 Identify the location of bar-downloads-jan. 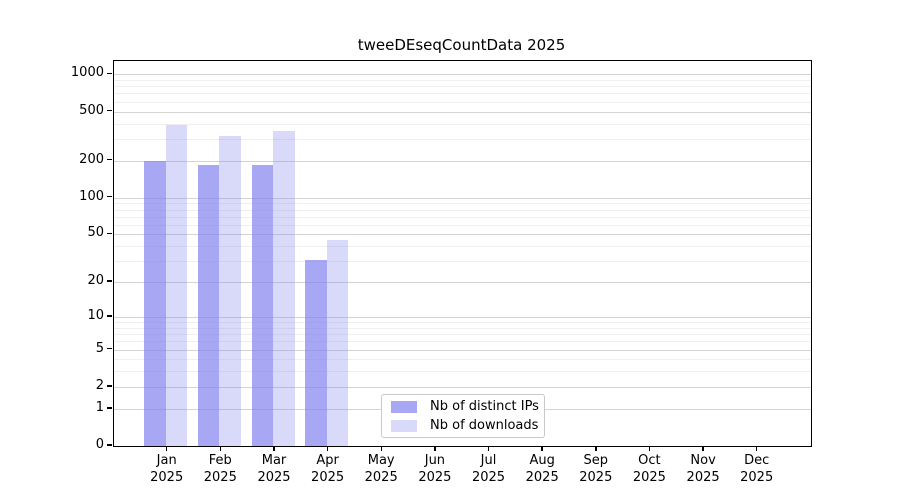
(176, 285).